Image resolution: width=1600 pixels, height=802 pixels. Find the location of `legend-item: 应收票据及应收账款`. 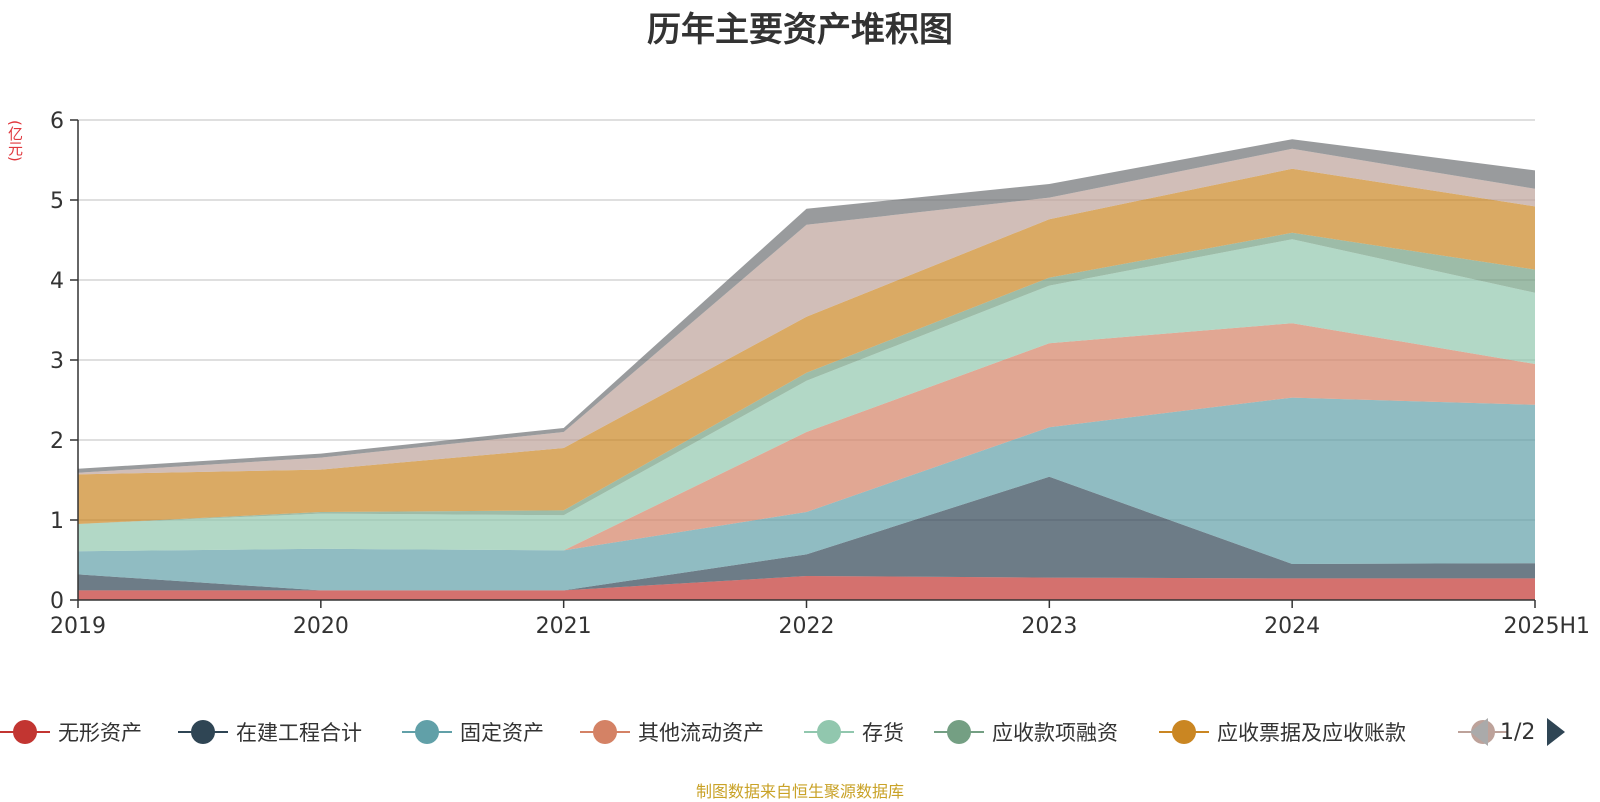

legend-item: 应收票据及应收账款 is located at coordinates (1282, 732).